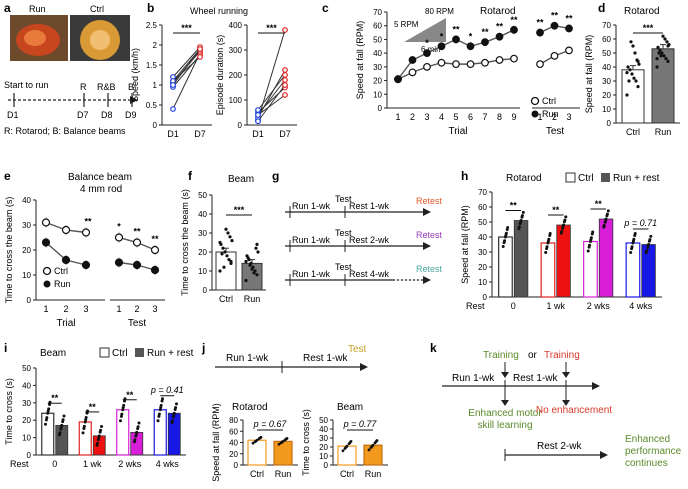  What do you see at coordinates (482, 252) in the screenshot?
I see `h-y-tick-label: 30` at bounding box center [482, 252].